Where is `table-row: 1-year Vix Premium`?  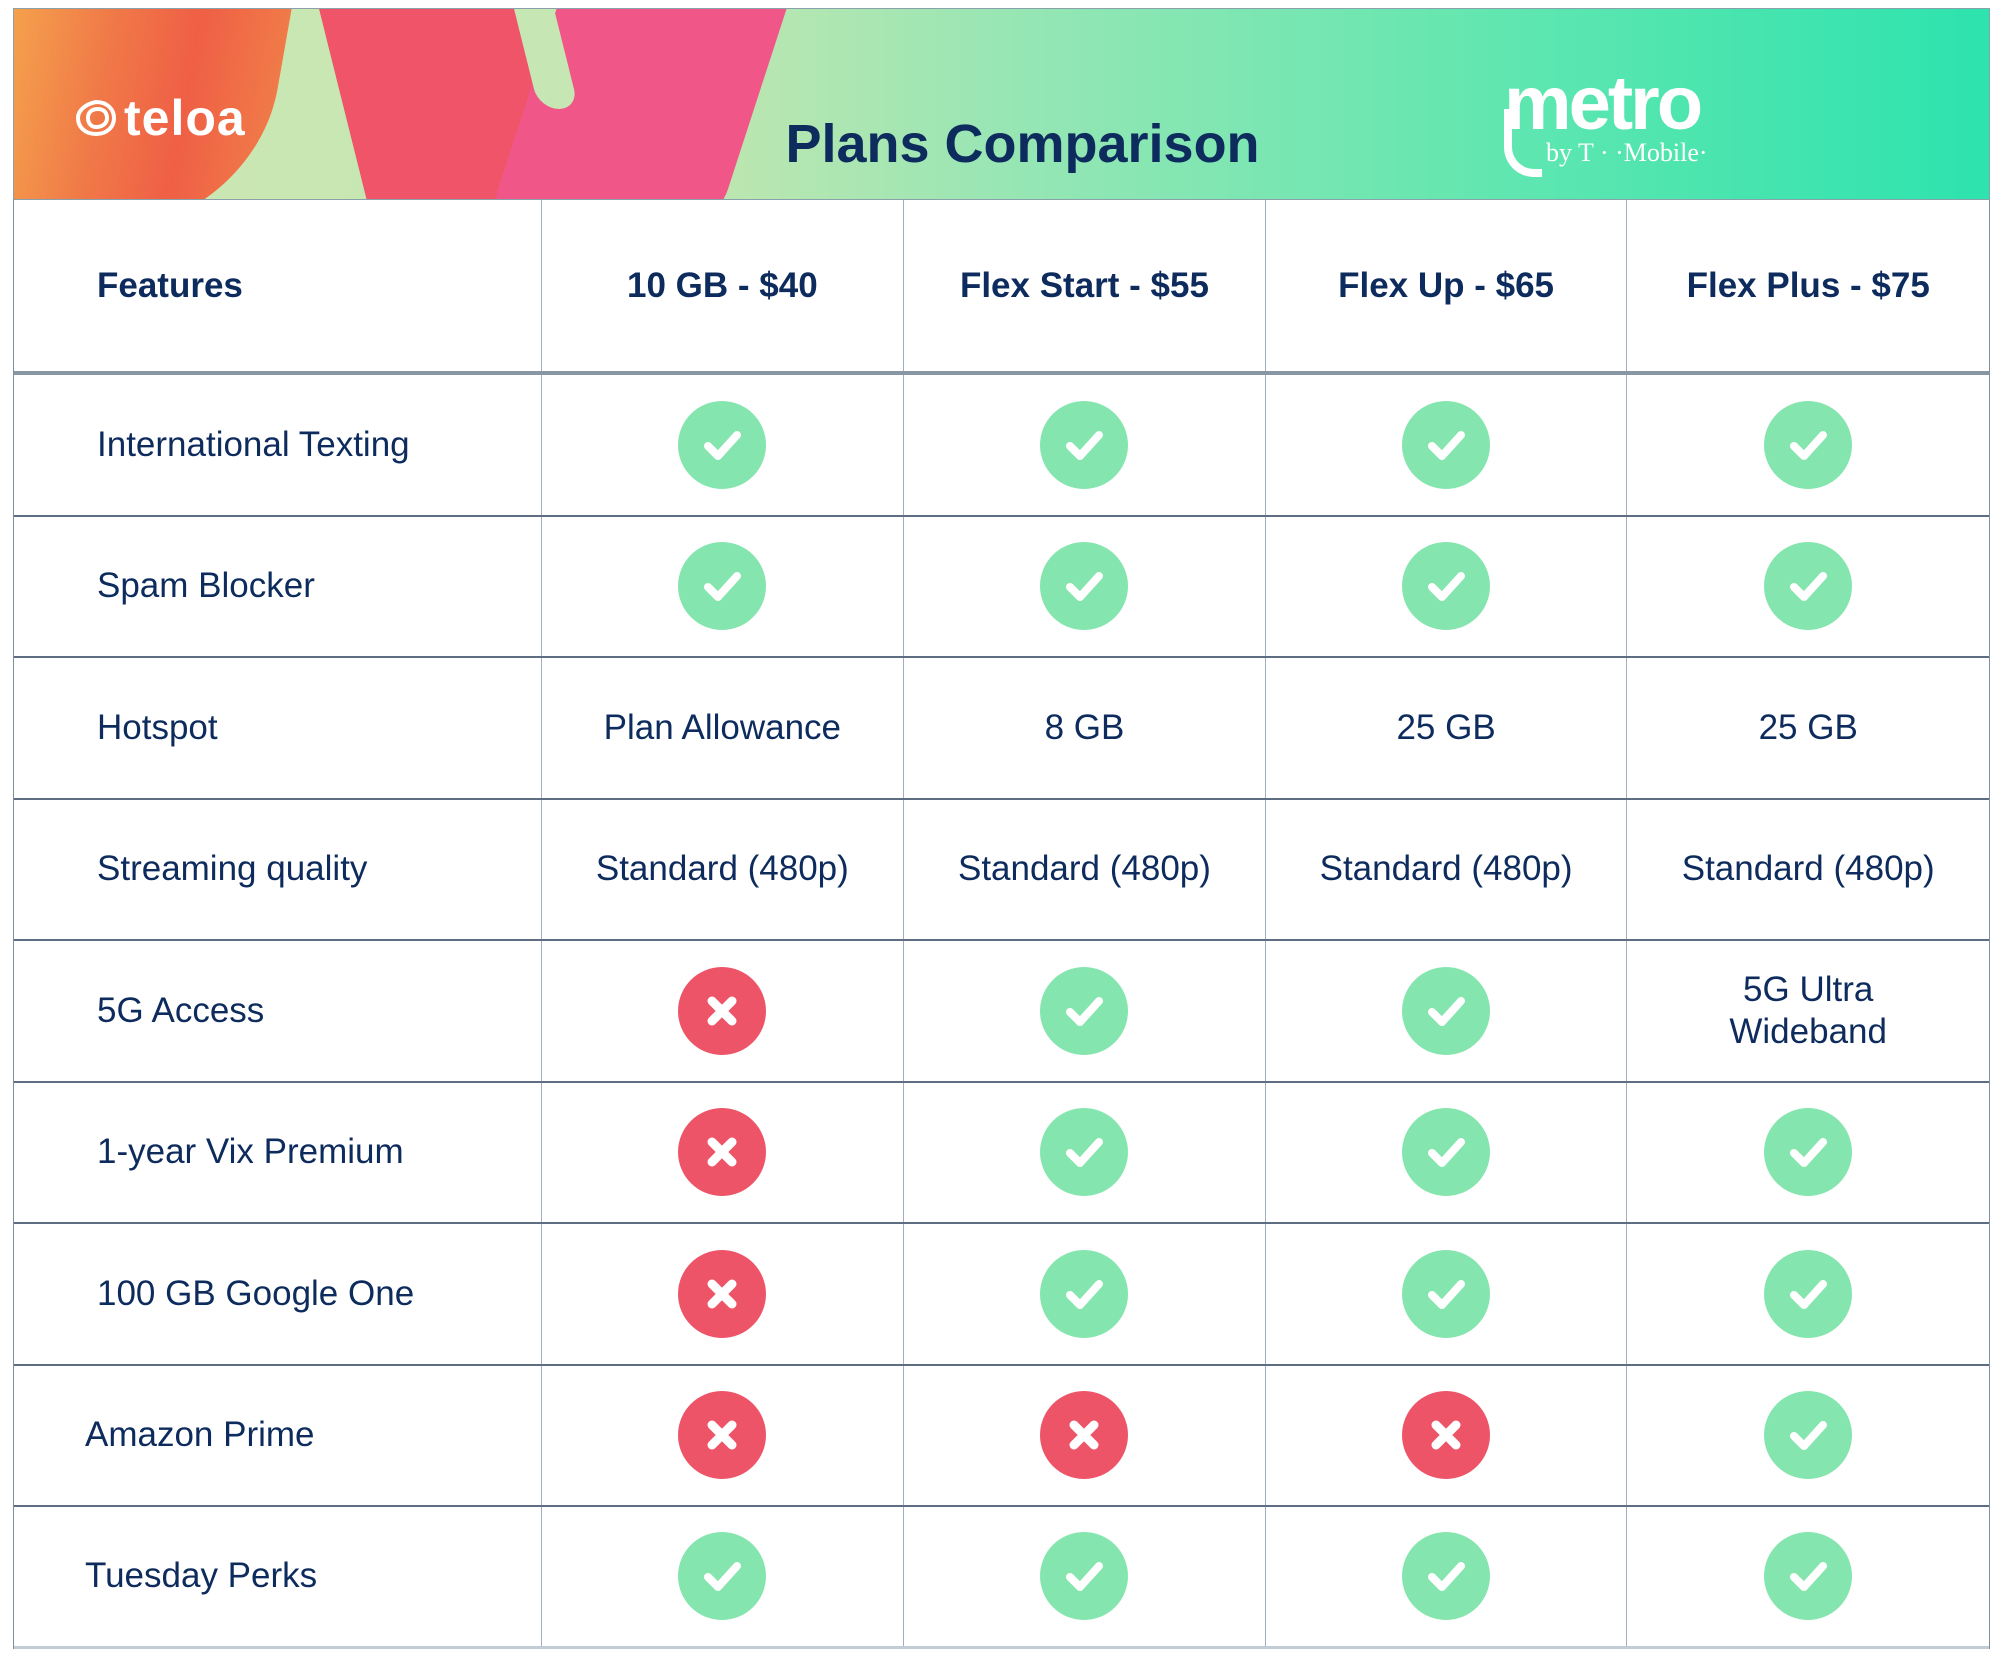 table-row: 1-year Vix Premium is located at coordinates (1001, 1153).